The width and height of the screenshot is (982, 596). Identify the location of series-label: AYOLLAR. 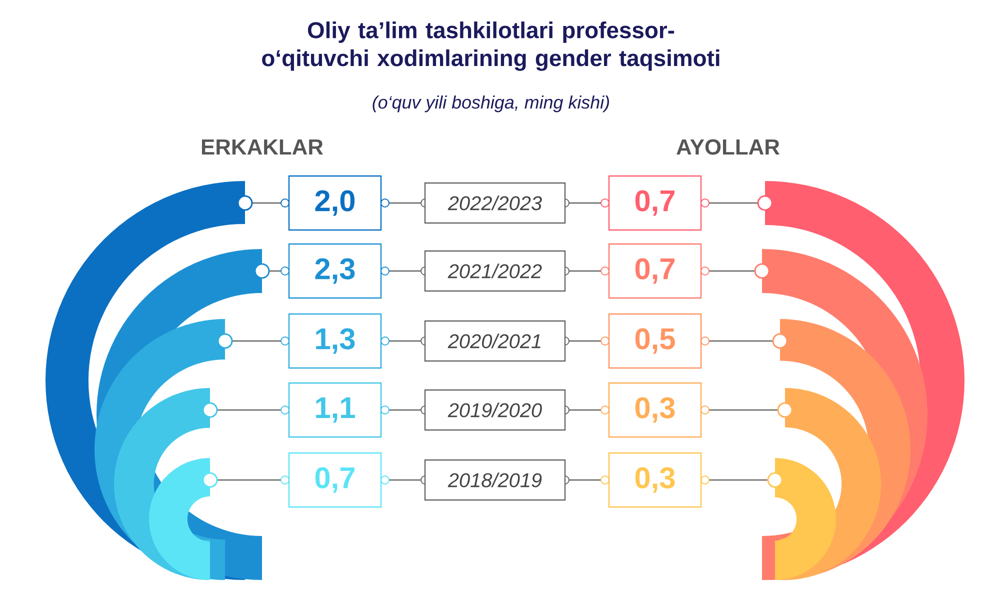
(728, 147).